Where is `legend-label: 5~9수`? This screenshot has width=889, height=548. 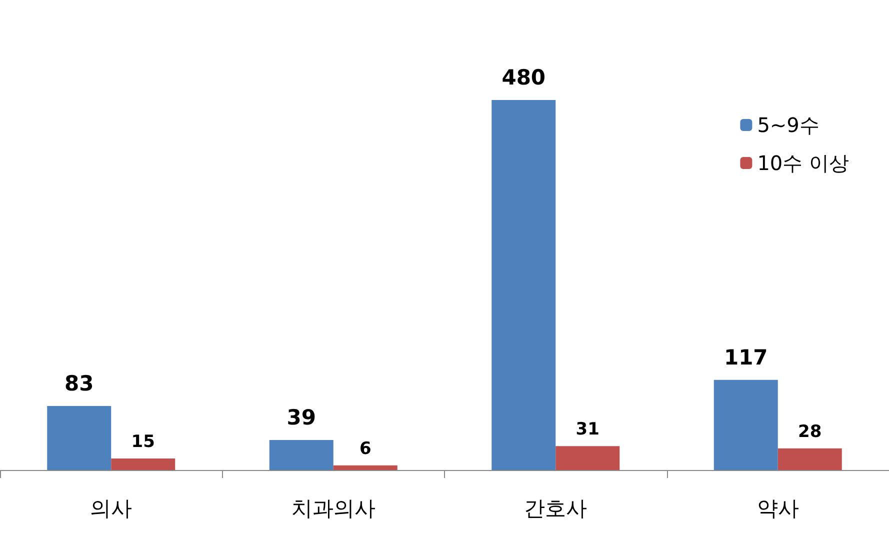
legend-label: 5~9수 is located at coordinates (788, 125).